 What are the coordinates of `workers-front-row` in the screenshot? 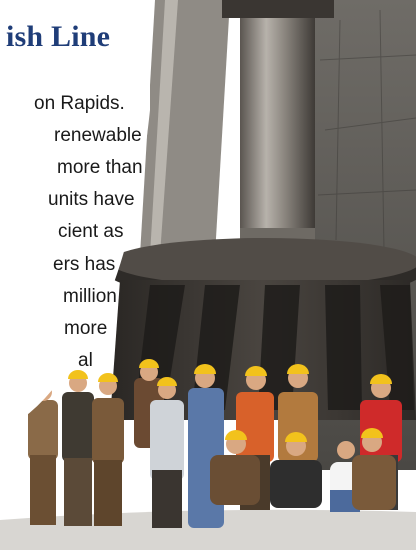 It's located at (303, 470).